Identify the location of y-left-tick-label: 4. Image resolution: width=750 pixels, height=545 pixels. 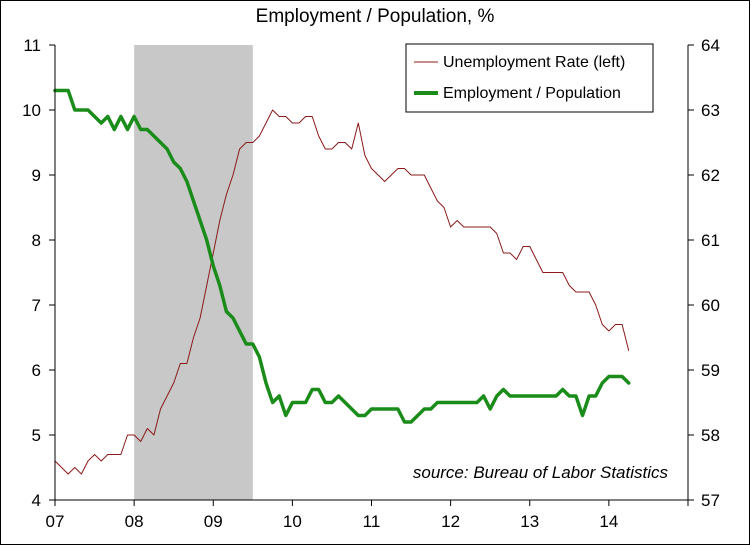
(36, 500).